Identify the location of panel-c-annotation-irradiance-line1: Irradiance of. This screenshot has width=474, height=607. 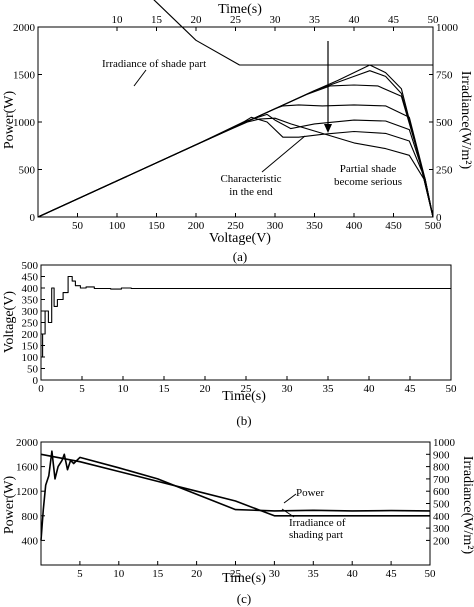
(317, 523).